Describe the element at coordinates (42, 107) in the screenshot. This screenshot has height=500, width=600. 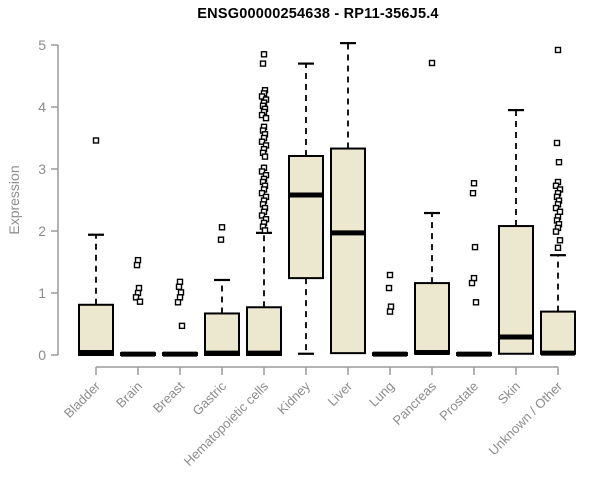
I see `y-tick-label: 4` at that location.